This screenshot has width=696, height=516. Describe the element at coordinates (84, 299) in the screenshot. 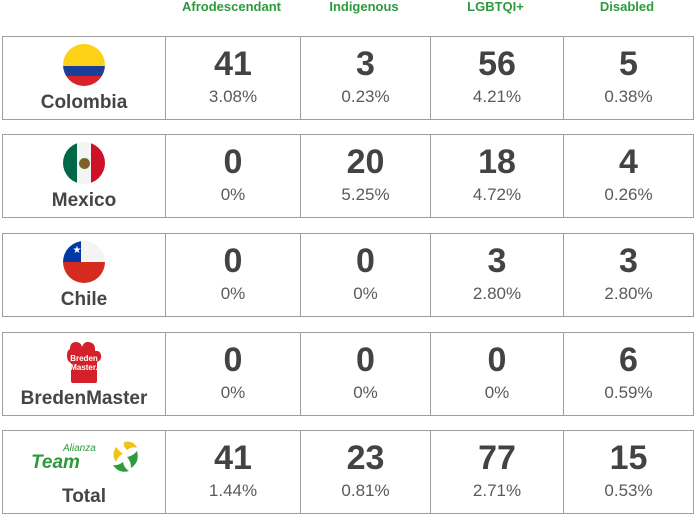

I see `row-name: Chile` at that location.